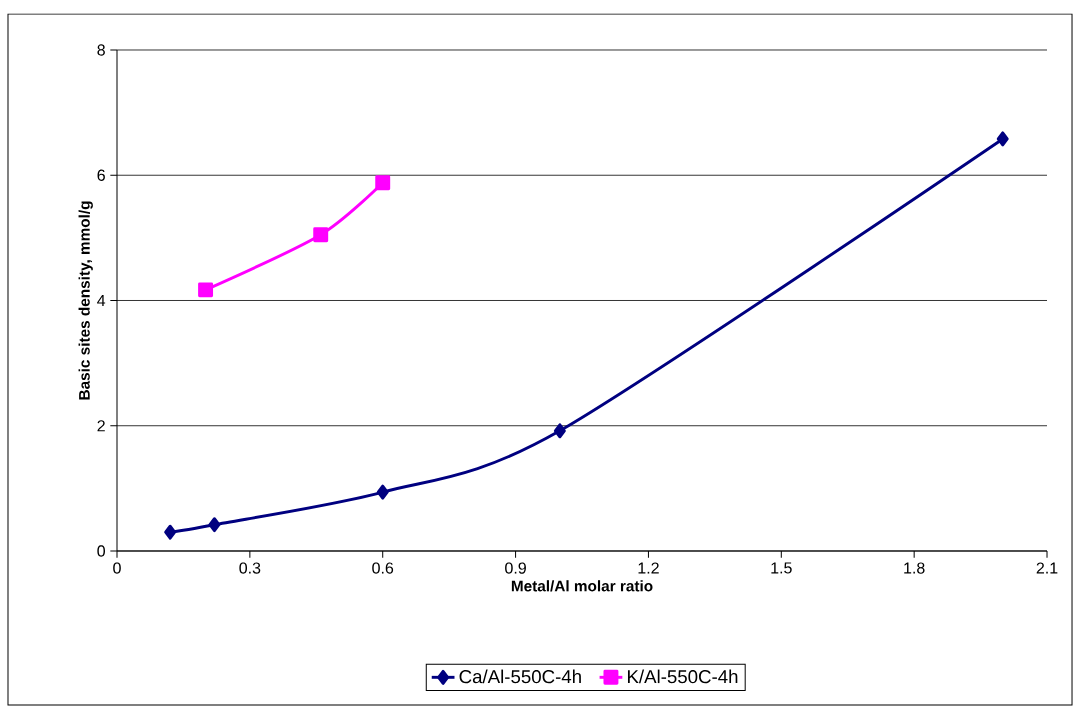 The width and height of the screenshot is (1073, 706). I want to click on y-tick-label: 0, so click(101, 551).